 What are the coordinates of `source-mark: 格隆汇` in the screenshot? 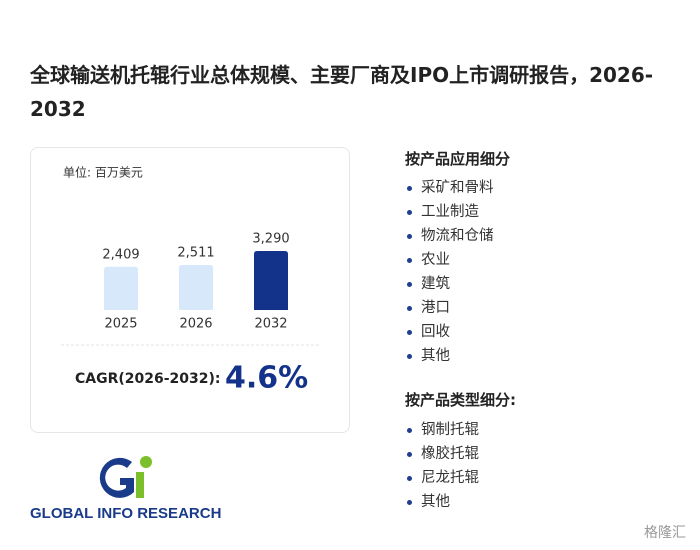 It's located at (665, 533).